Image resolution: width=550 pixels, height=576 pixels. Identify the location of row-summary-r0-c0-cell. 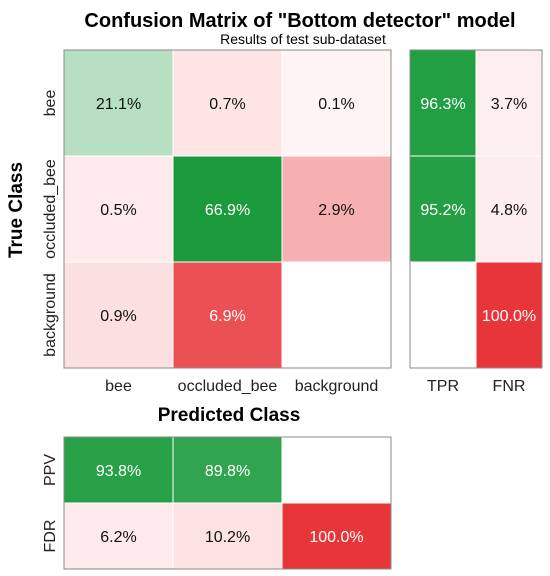
(443, 103).